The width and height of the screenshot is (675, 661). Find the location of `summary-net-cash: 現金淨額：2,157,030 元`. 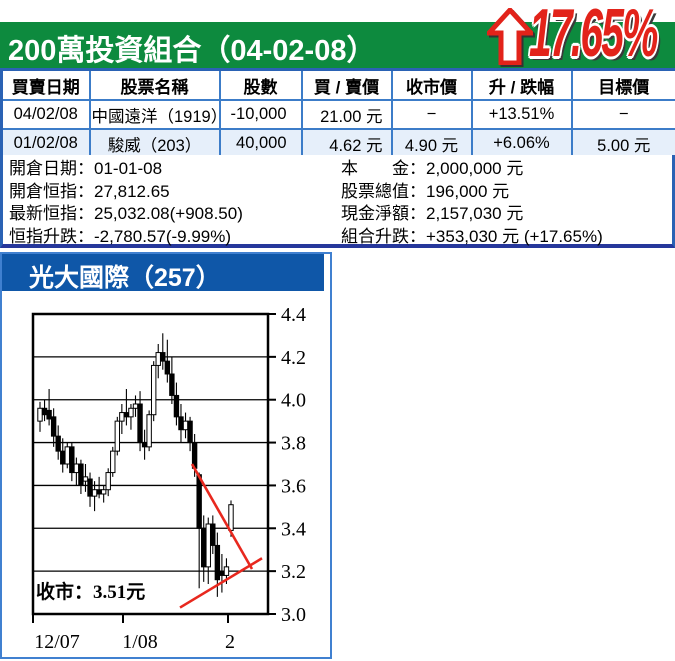

summary-net-cash: 現金淨額：2,157,030 元 is located at coordinates (432, 213).